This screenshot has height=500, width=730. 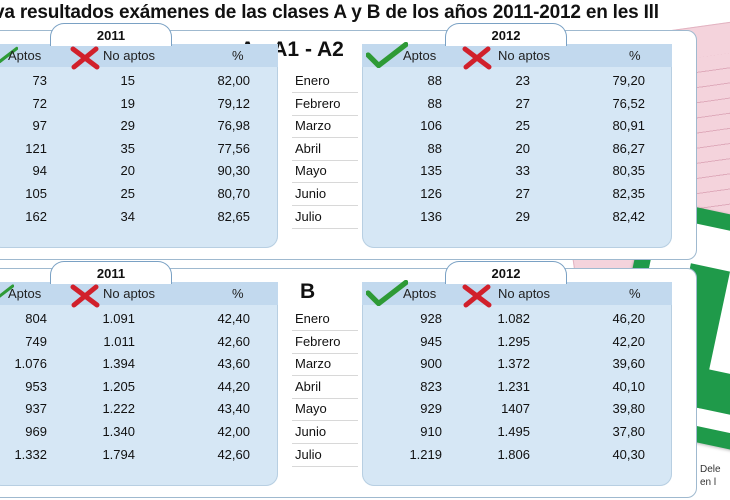 What do you see at coordinates (412, 431) in the screenshot?
I see `cell-aptos: 910` at bounding box center [412, 431].